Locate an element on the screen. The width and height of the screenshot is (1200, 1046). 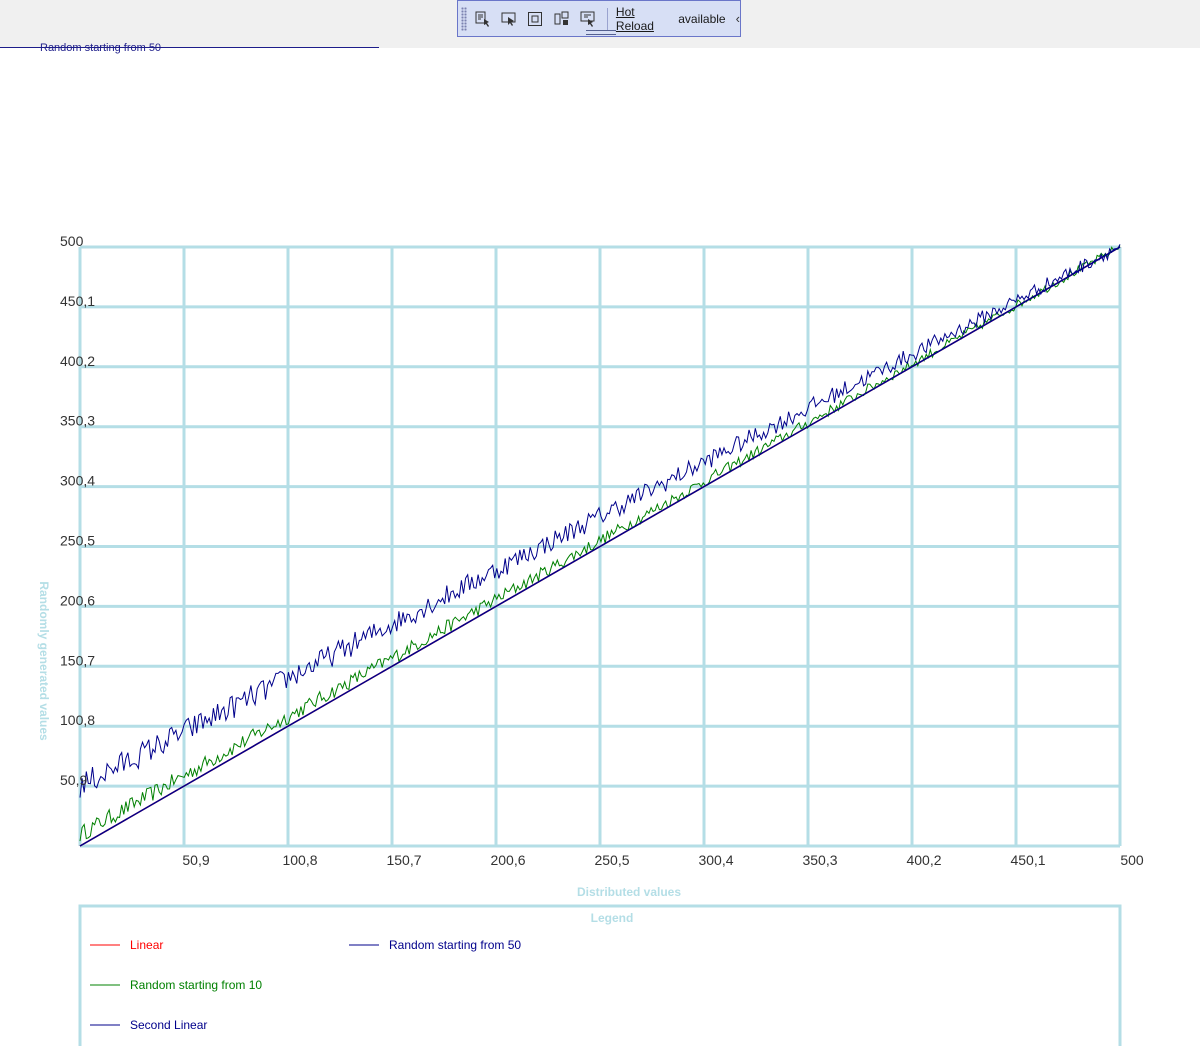
x-tick-label: 500 is located at coordinates (1132, 860).